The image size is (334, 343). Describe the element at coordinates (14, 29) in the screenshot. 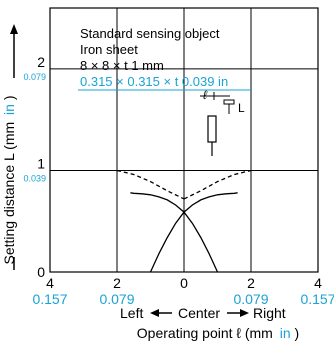

I see `y-axis-arrow-icon` at that location.